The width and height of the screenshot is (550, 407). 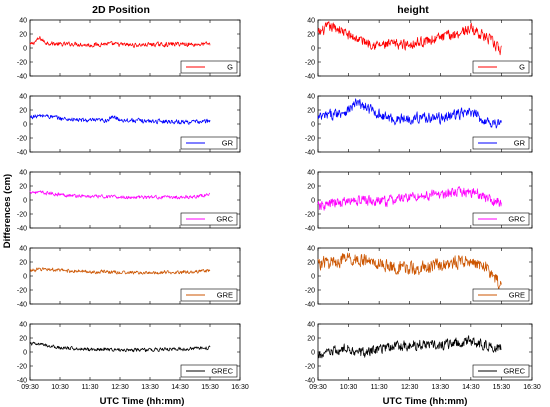 I want to click on panel-height-gre: 40 20 0 -20 -40 GRE, so click(x=419, y=276).